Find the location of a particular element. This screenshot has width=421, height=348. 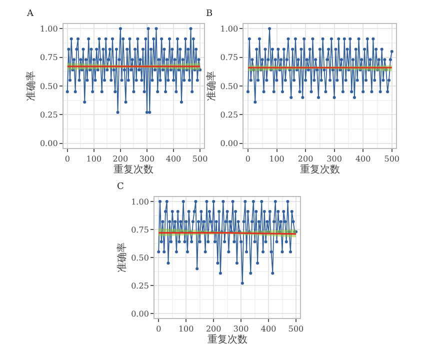

chart-title: B is located at coordinates (209, 14).